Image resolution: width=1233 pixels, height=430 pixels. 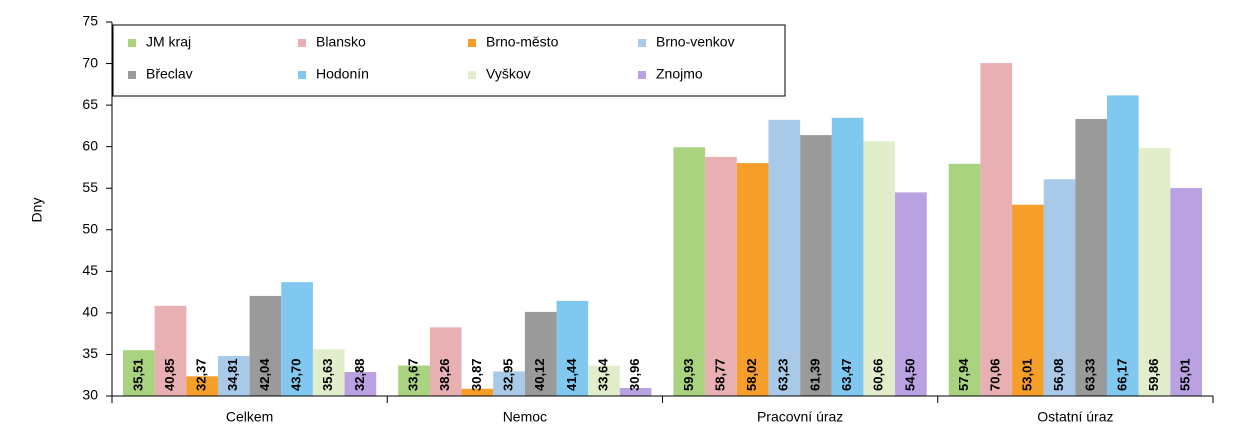 I want to click on y-tick-label: 50, so click(x=90, y=228).